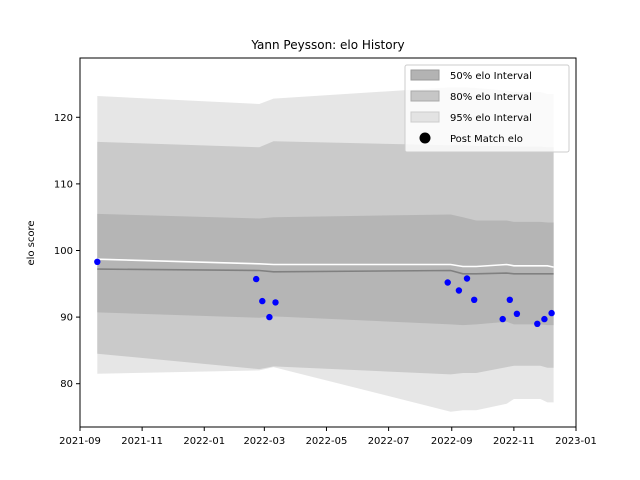 This screenshot has width=640, height=480. I want to click on legend-label-50: 50% elo Interval, so click(491, 76).